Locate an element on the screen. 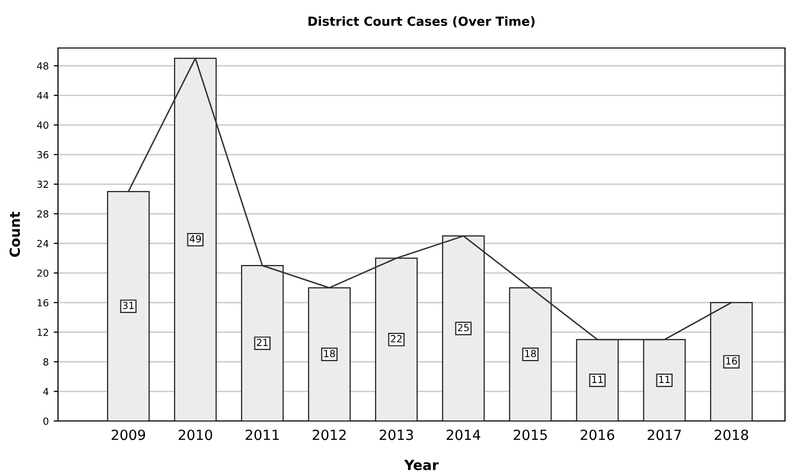 This screenshot has width=795, height=474. x-axis-title: Year is located at coordinates (421, 465).